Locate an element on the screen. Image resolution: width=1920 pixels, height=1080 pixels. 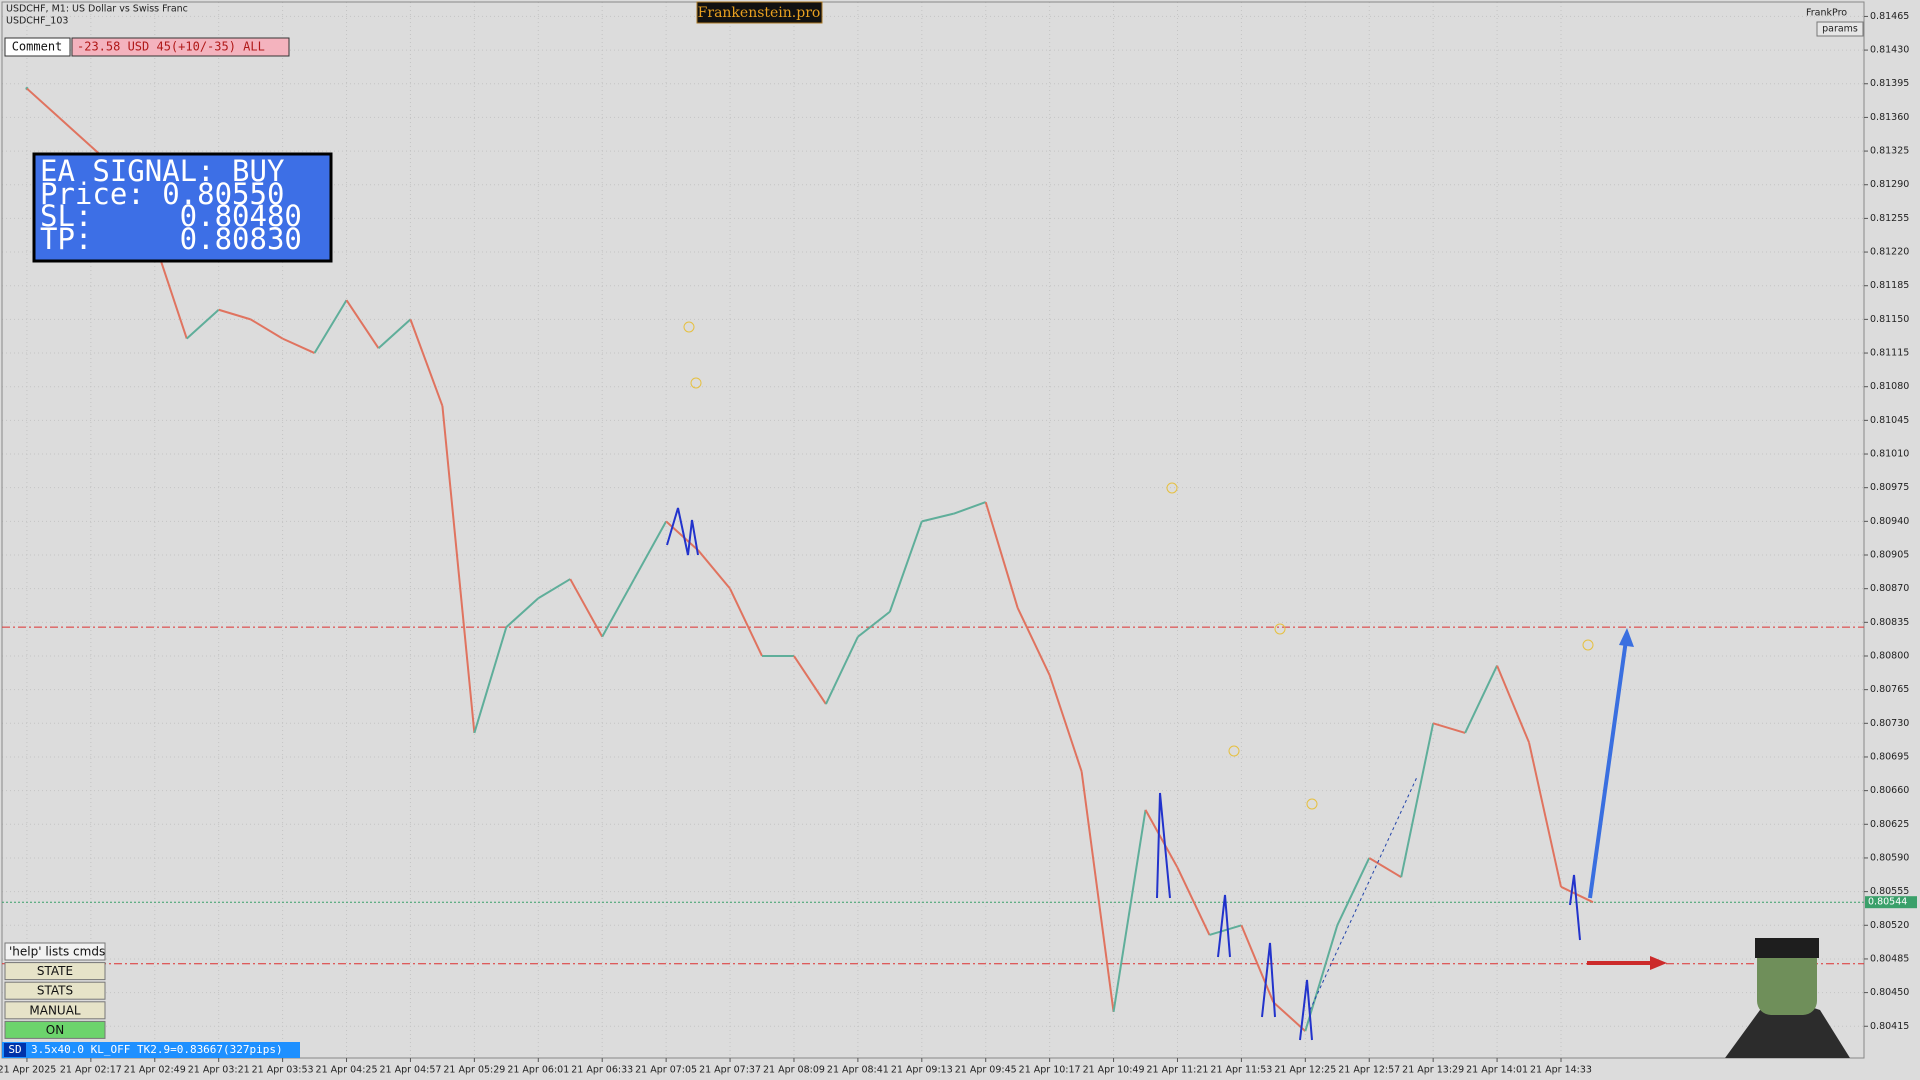
x-tick-label: 21 Apr 09:45 is located at coordinates (986, 1070).